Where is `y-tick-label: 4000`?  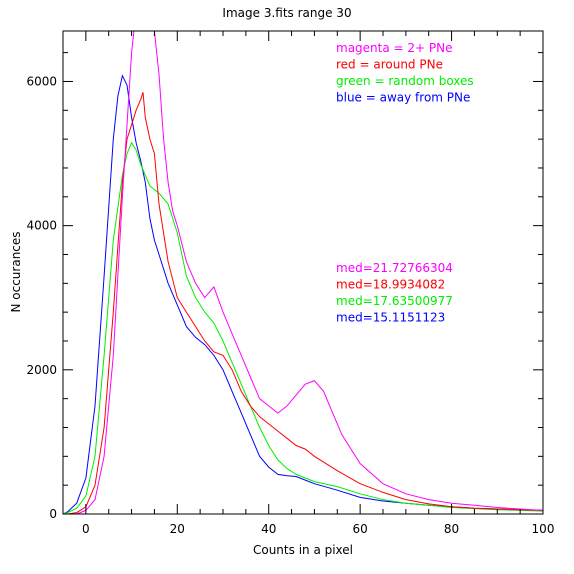
y-tick-label: 4000 is located at coordinates (41, 226).